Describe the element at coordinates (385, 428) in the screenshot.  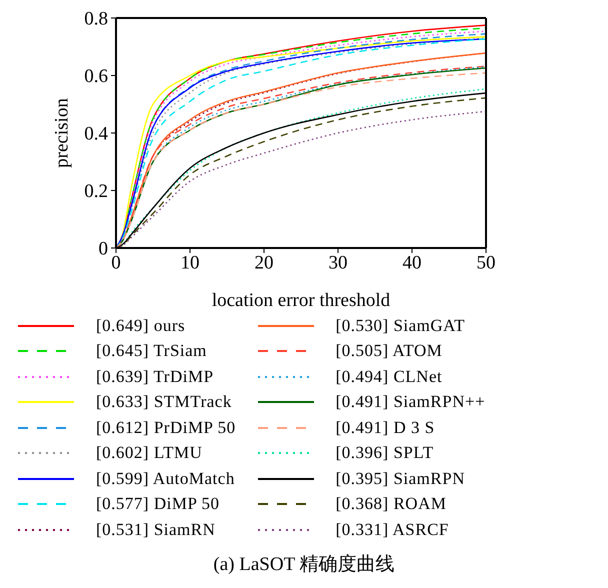
I see `legend-label: [0.491] D 3 S` at that location.